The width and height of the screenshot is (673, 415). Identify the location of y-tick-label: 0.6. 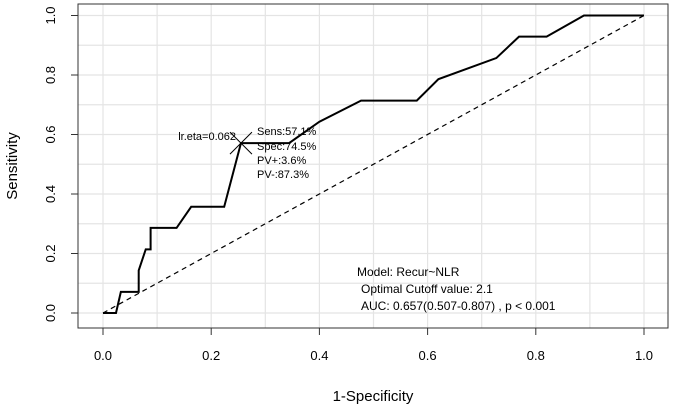
(50, 134).